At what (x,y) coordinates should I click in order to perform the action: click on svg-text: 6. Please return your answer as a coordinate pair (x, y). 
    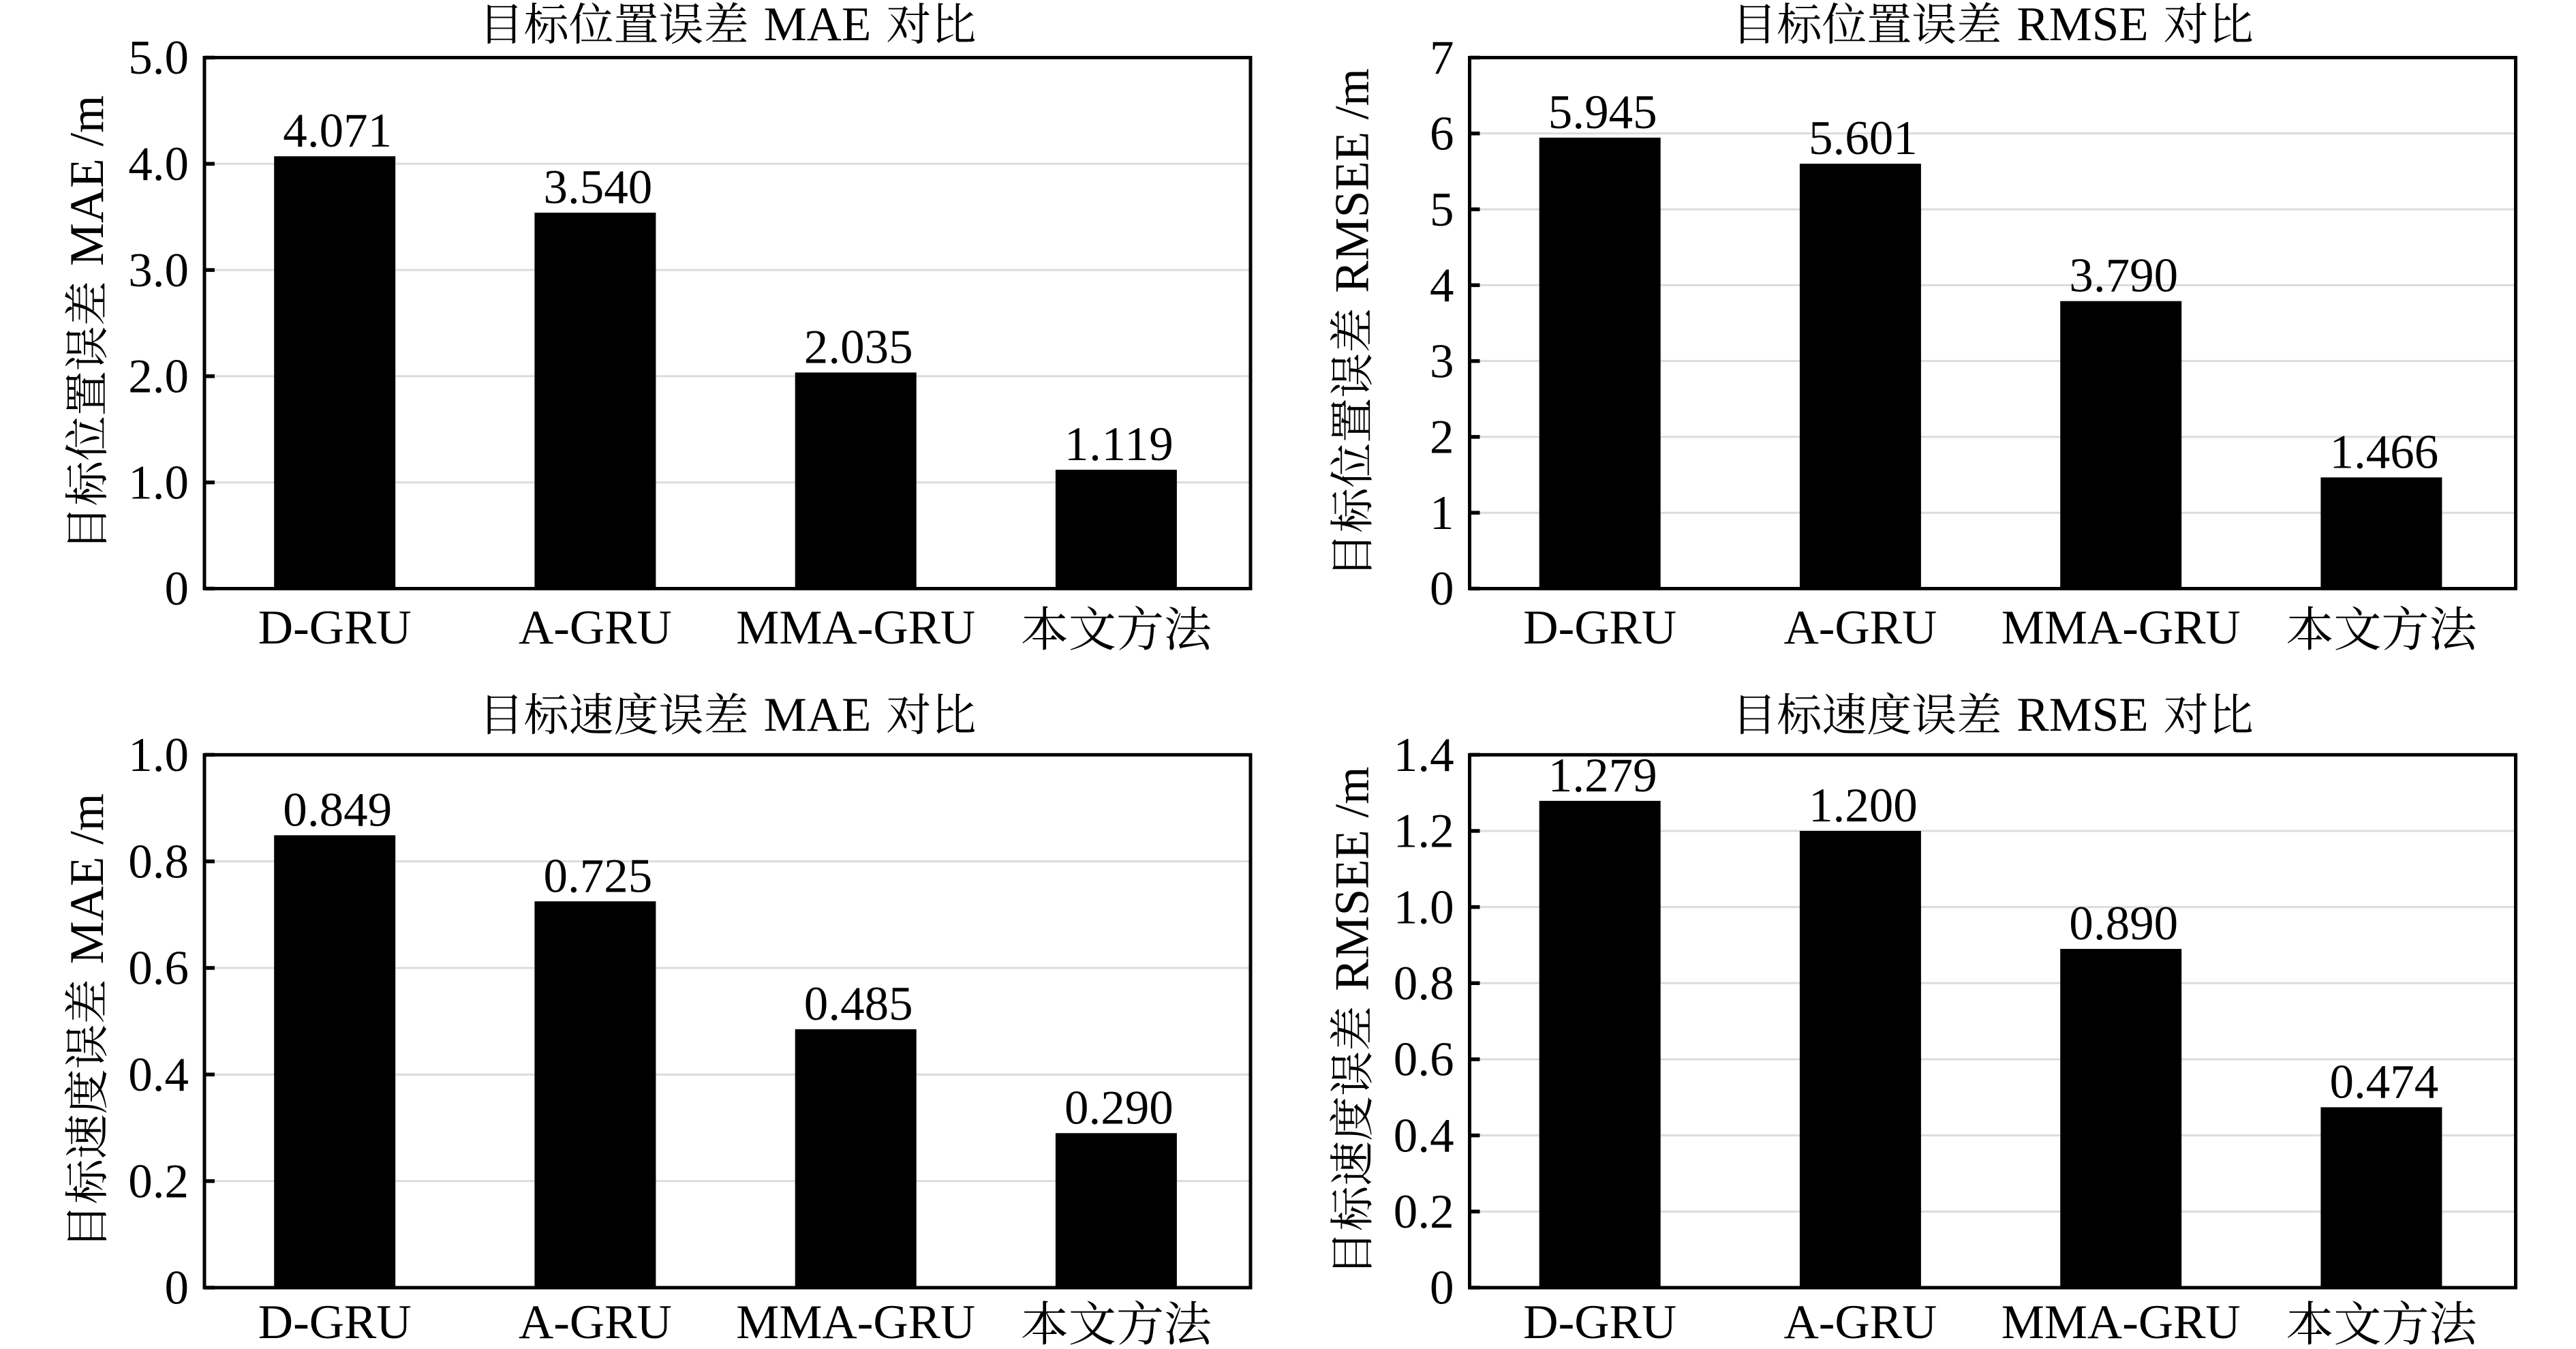
    Looking at the image, I should click on (1442, 134).